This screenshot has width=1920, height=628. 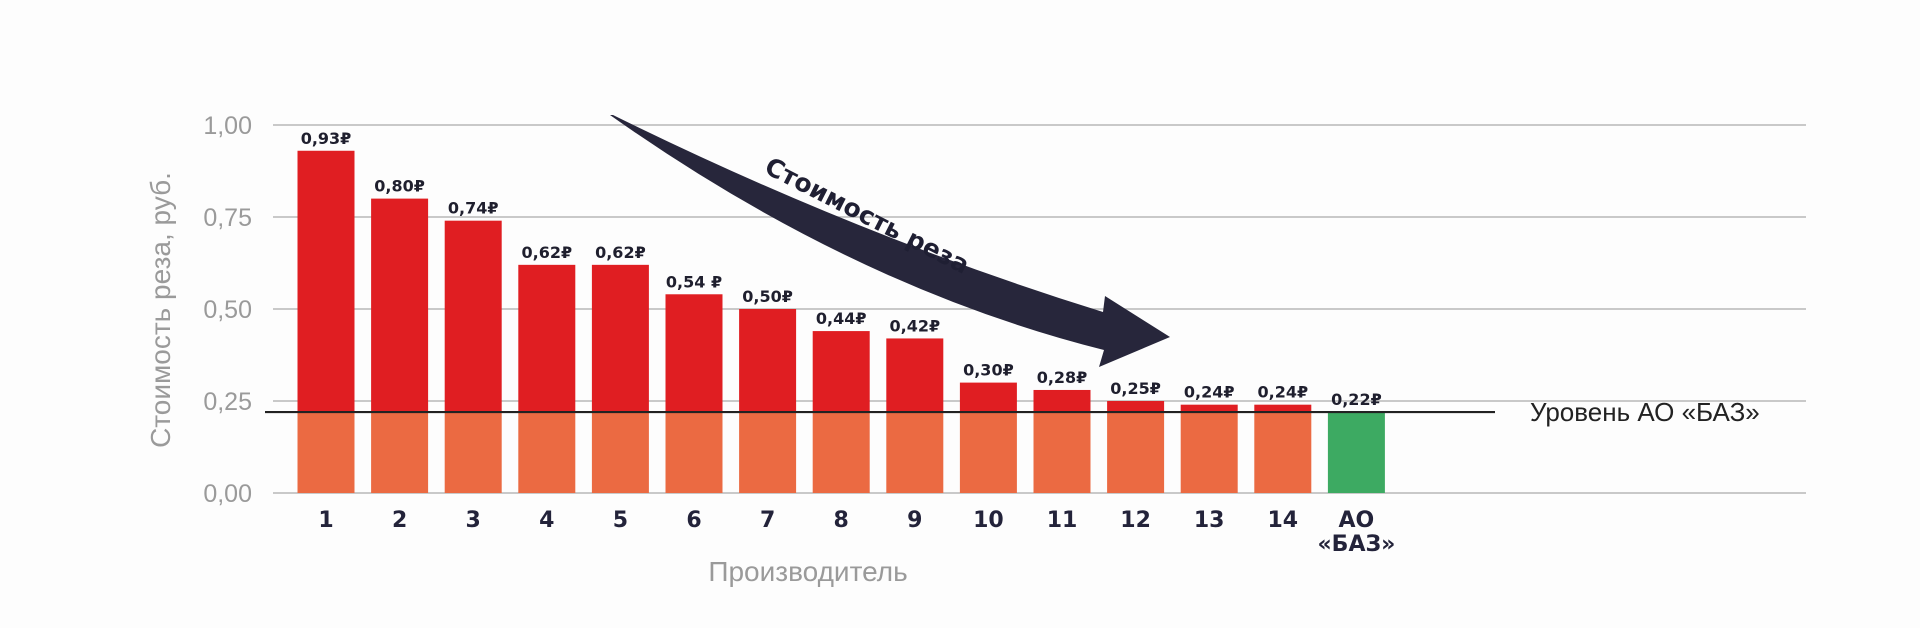 I want to click on data-label: 0,28₽, so click(x=1062, y=377).